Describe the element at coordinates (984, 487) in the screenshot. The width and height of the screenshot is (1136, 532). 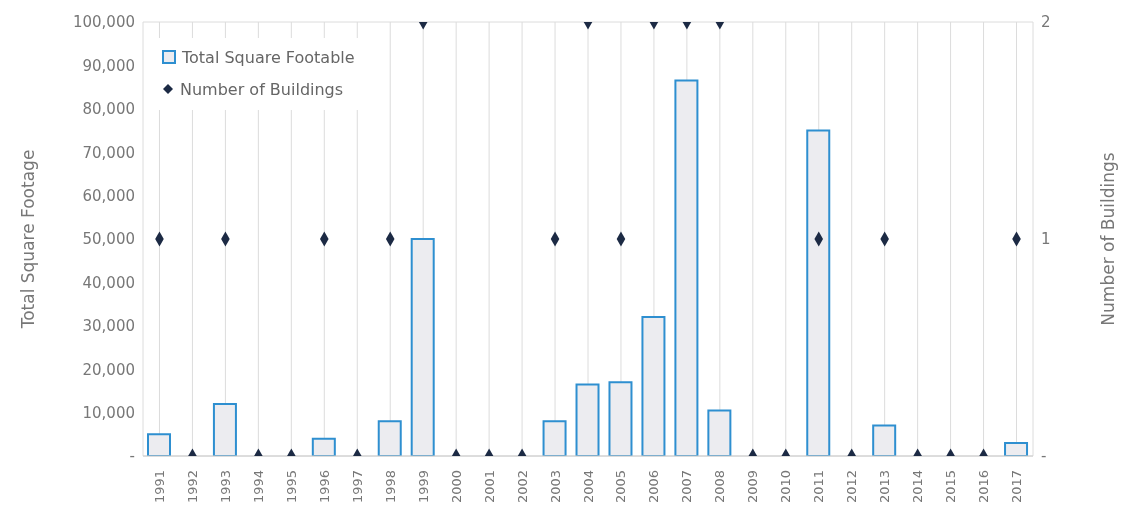
I see `x-tick-label: 2016` at that location.